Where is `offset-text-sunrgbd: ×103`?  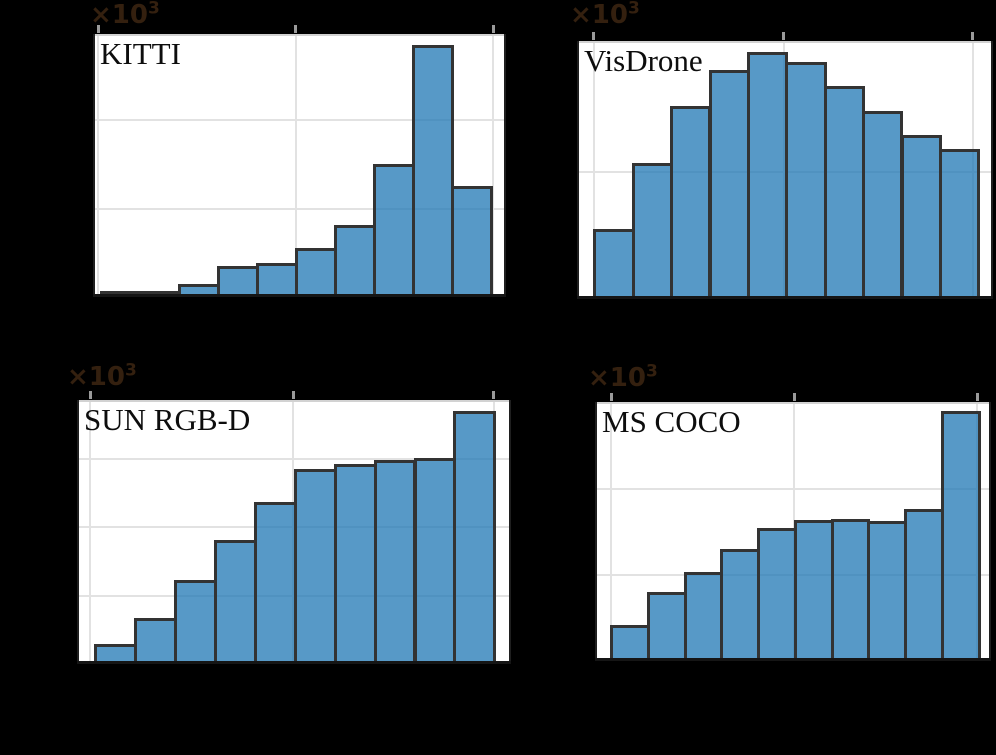 offset-text-sunrgbd: ×103 is located at coordinates (102, 376).